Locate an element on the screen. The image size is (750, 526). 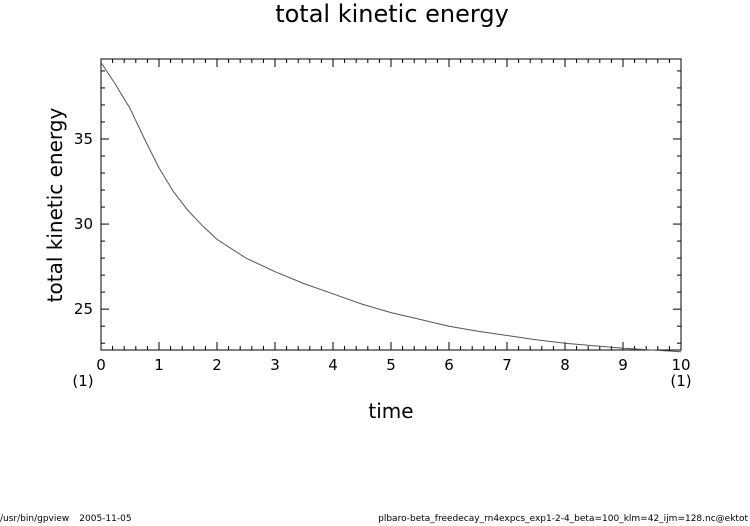
footer-left: /usr/bin/gpview 2005-11-05 is located at coordinates (66, 519).